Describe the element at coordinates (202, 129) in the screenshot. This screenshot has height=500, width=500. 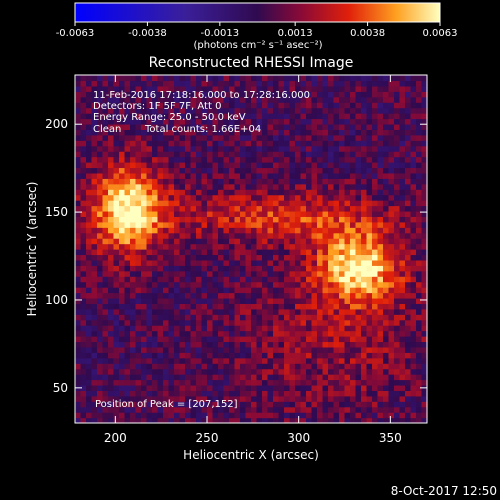
I see `annotation-total-counts: Total counts: 1.66E+04` at that location.